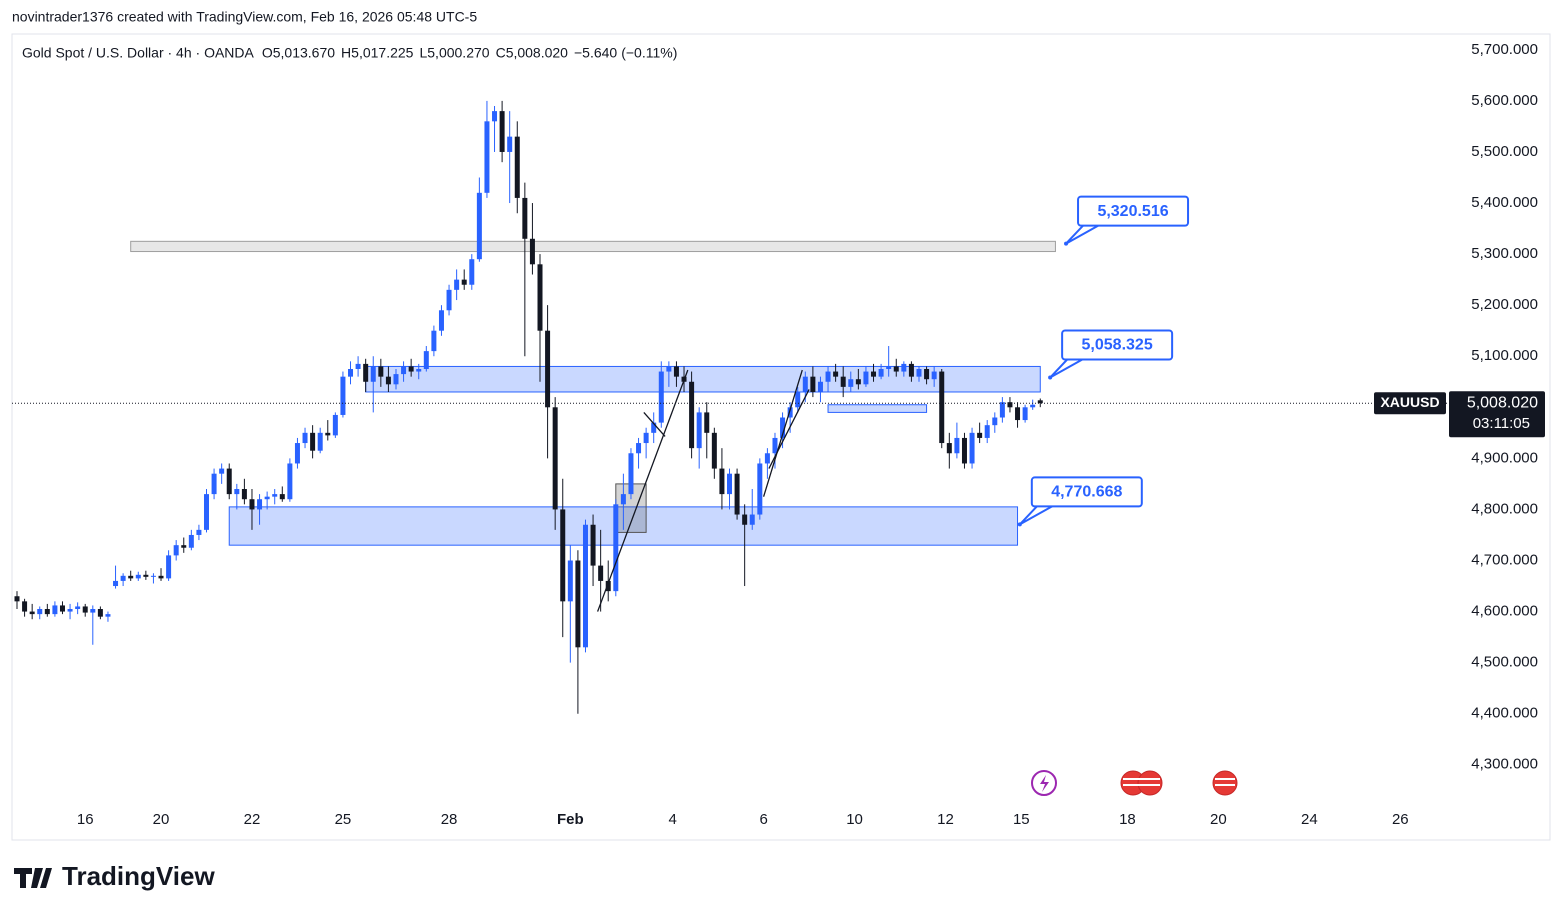 This screenshot has width=1563, height=915. Describe the element at coordinates (382, 53) in the screenshot. I see `ohlc-value: 5,017.225` at that location.